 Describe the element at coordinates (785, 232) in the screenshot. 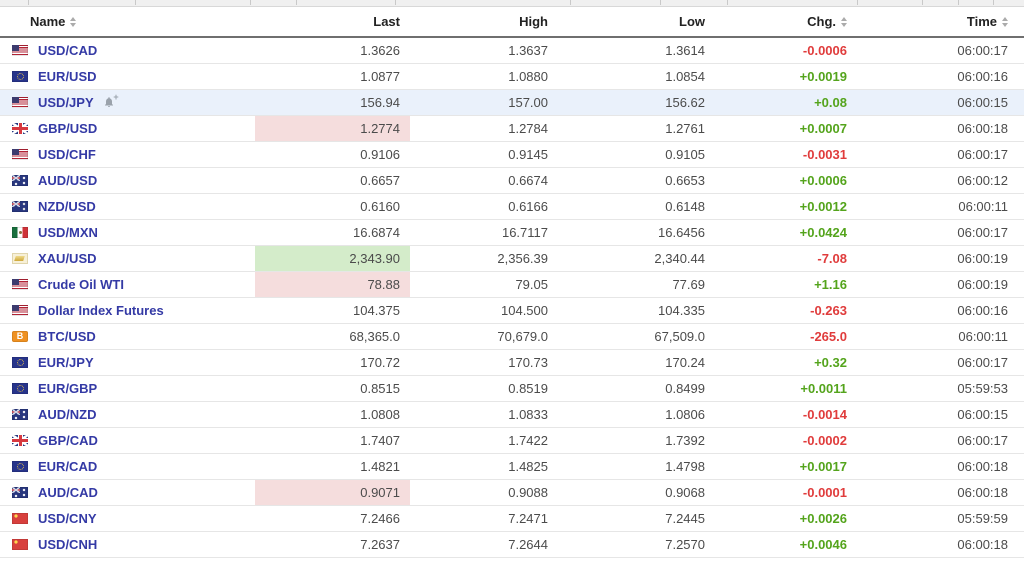

I see `chg-cell: +0.0424` at that location.